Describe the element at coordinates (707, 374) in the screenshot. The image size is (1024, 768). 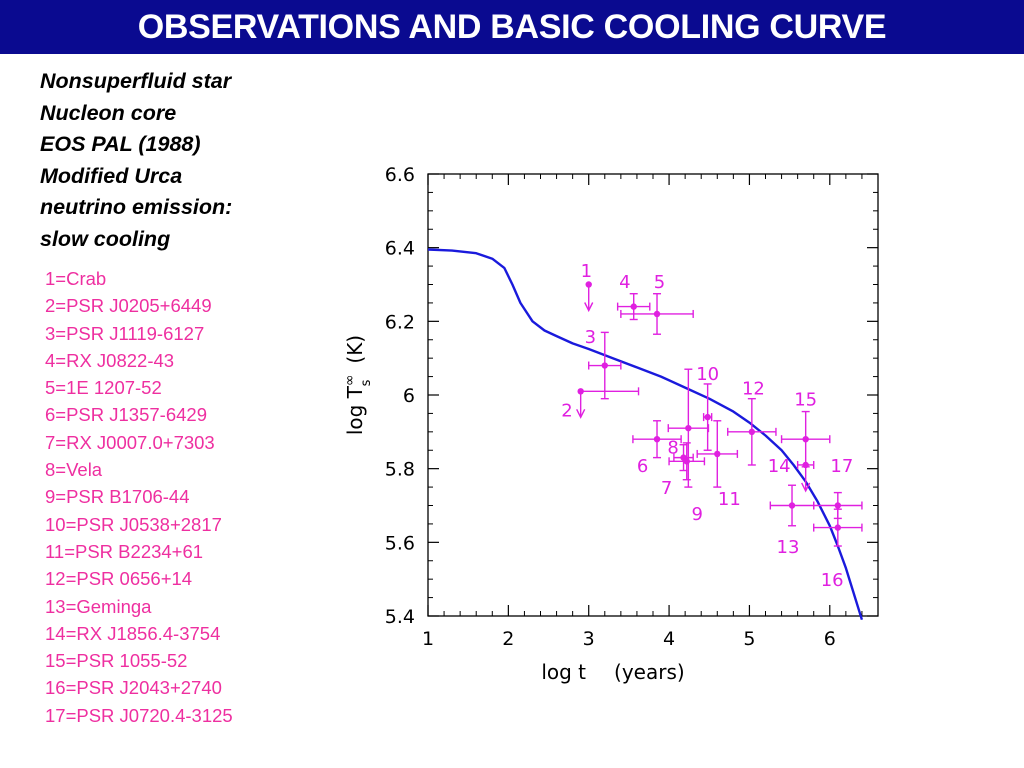
I see `data-point-label: 10` at that location.